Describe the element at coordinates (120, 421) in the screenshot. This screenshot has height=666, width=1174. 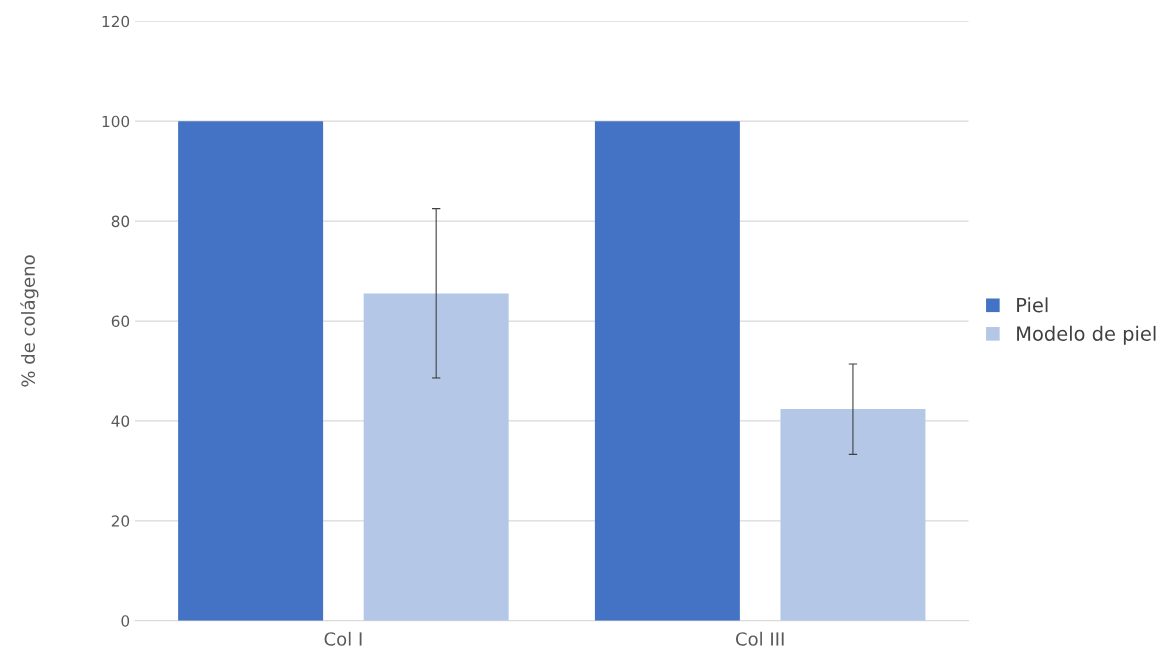
I see `y-tick-label: 40` at that location.